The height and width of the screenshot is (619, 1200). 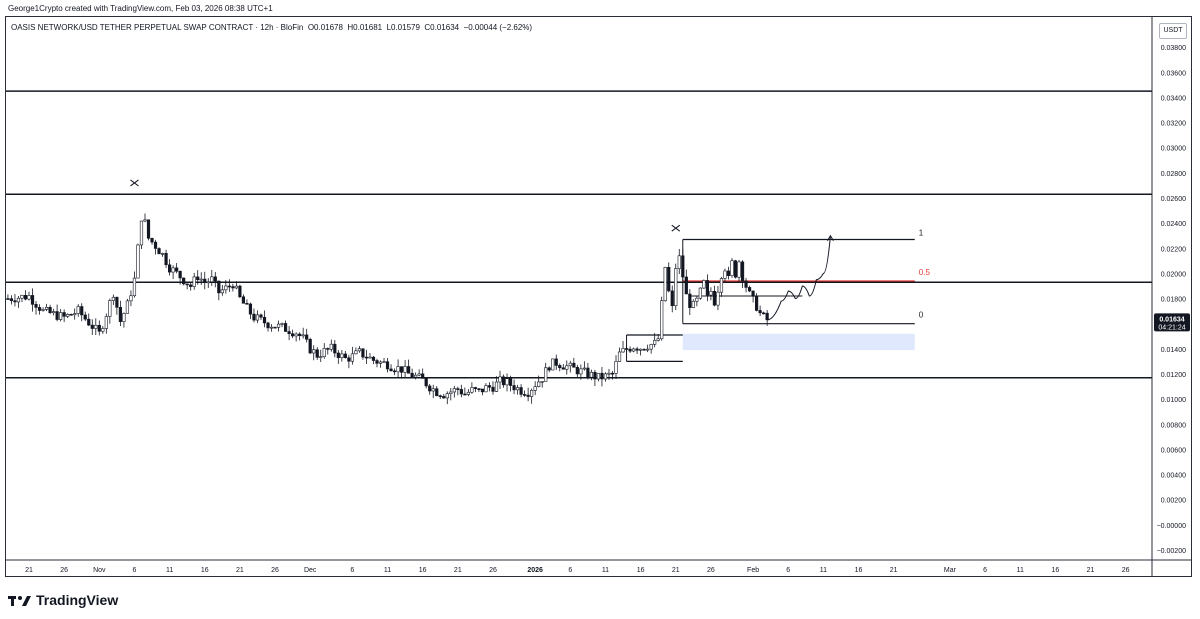 What do you see at coordinates (1173, 300) in the screenshot?
I see `y-tick-label: 0.01800` at bounding box center [1173, 300].